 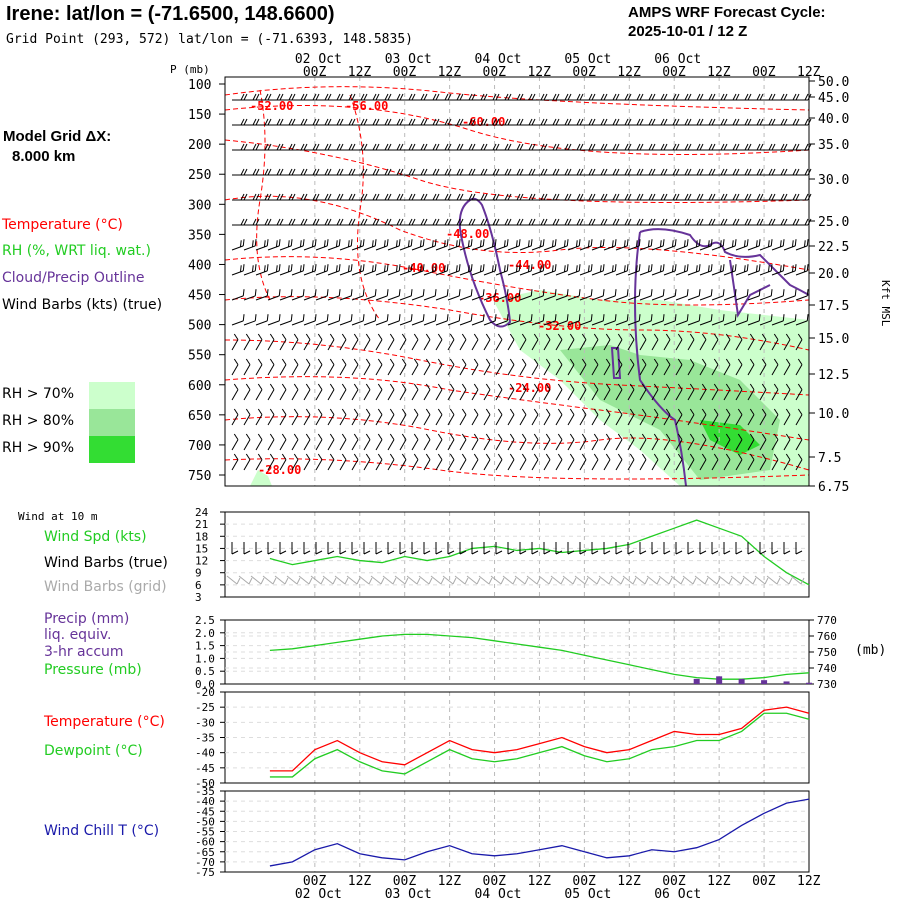 I want to click on time-hour-label-top: 00Z, so click(x=584, y=72).